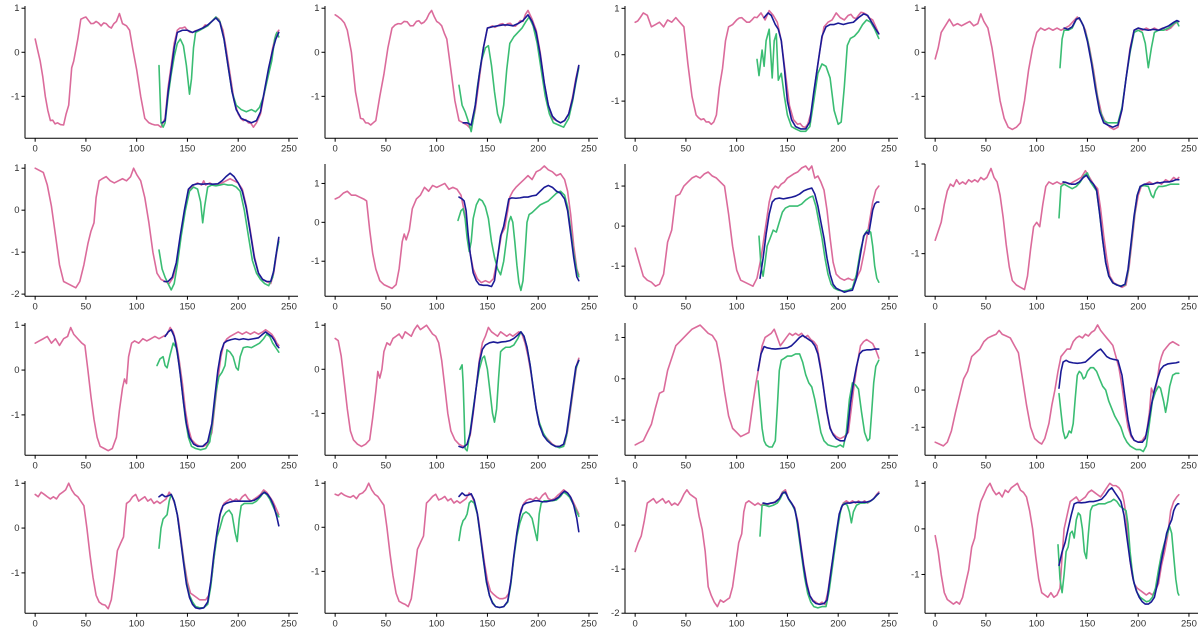 This screenshot has height=633, width=1200. What do you see at coordinates (450, 396) in the screenshot?
I see `chart-panel-r3c2: -1 0 1 0 50 100 150 200 250` at bounding box center [450, 396].